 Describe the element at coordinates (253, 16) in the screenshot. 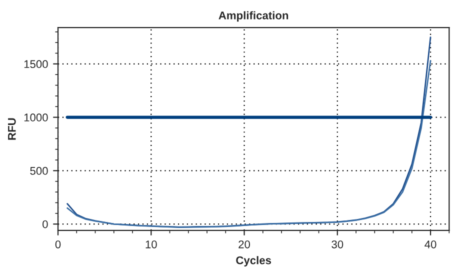

I see `chart-title: Amplification` at that location.